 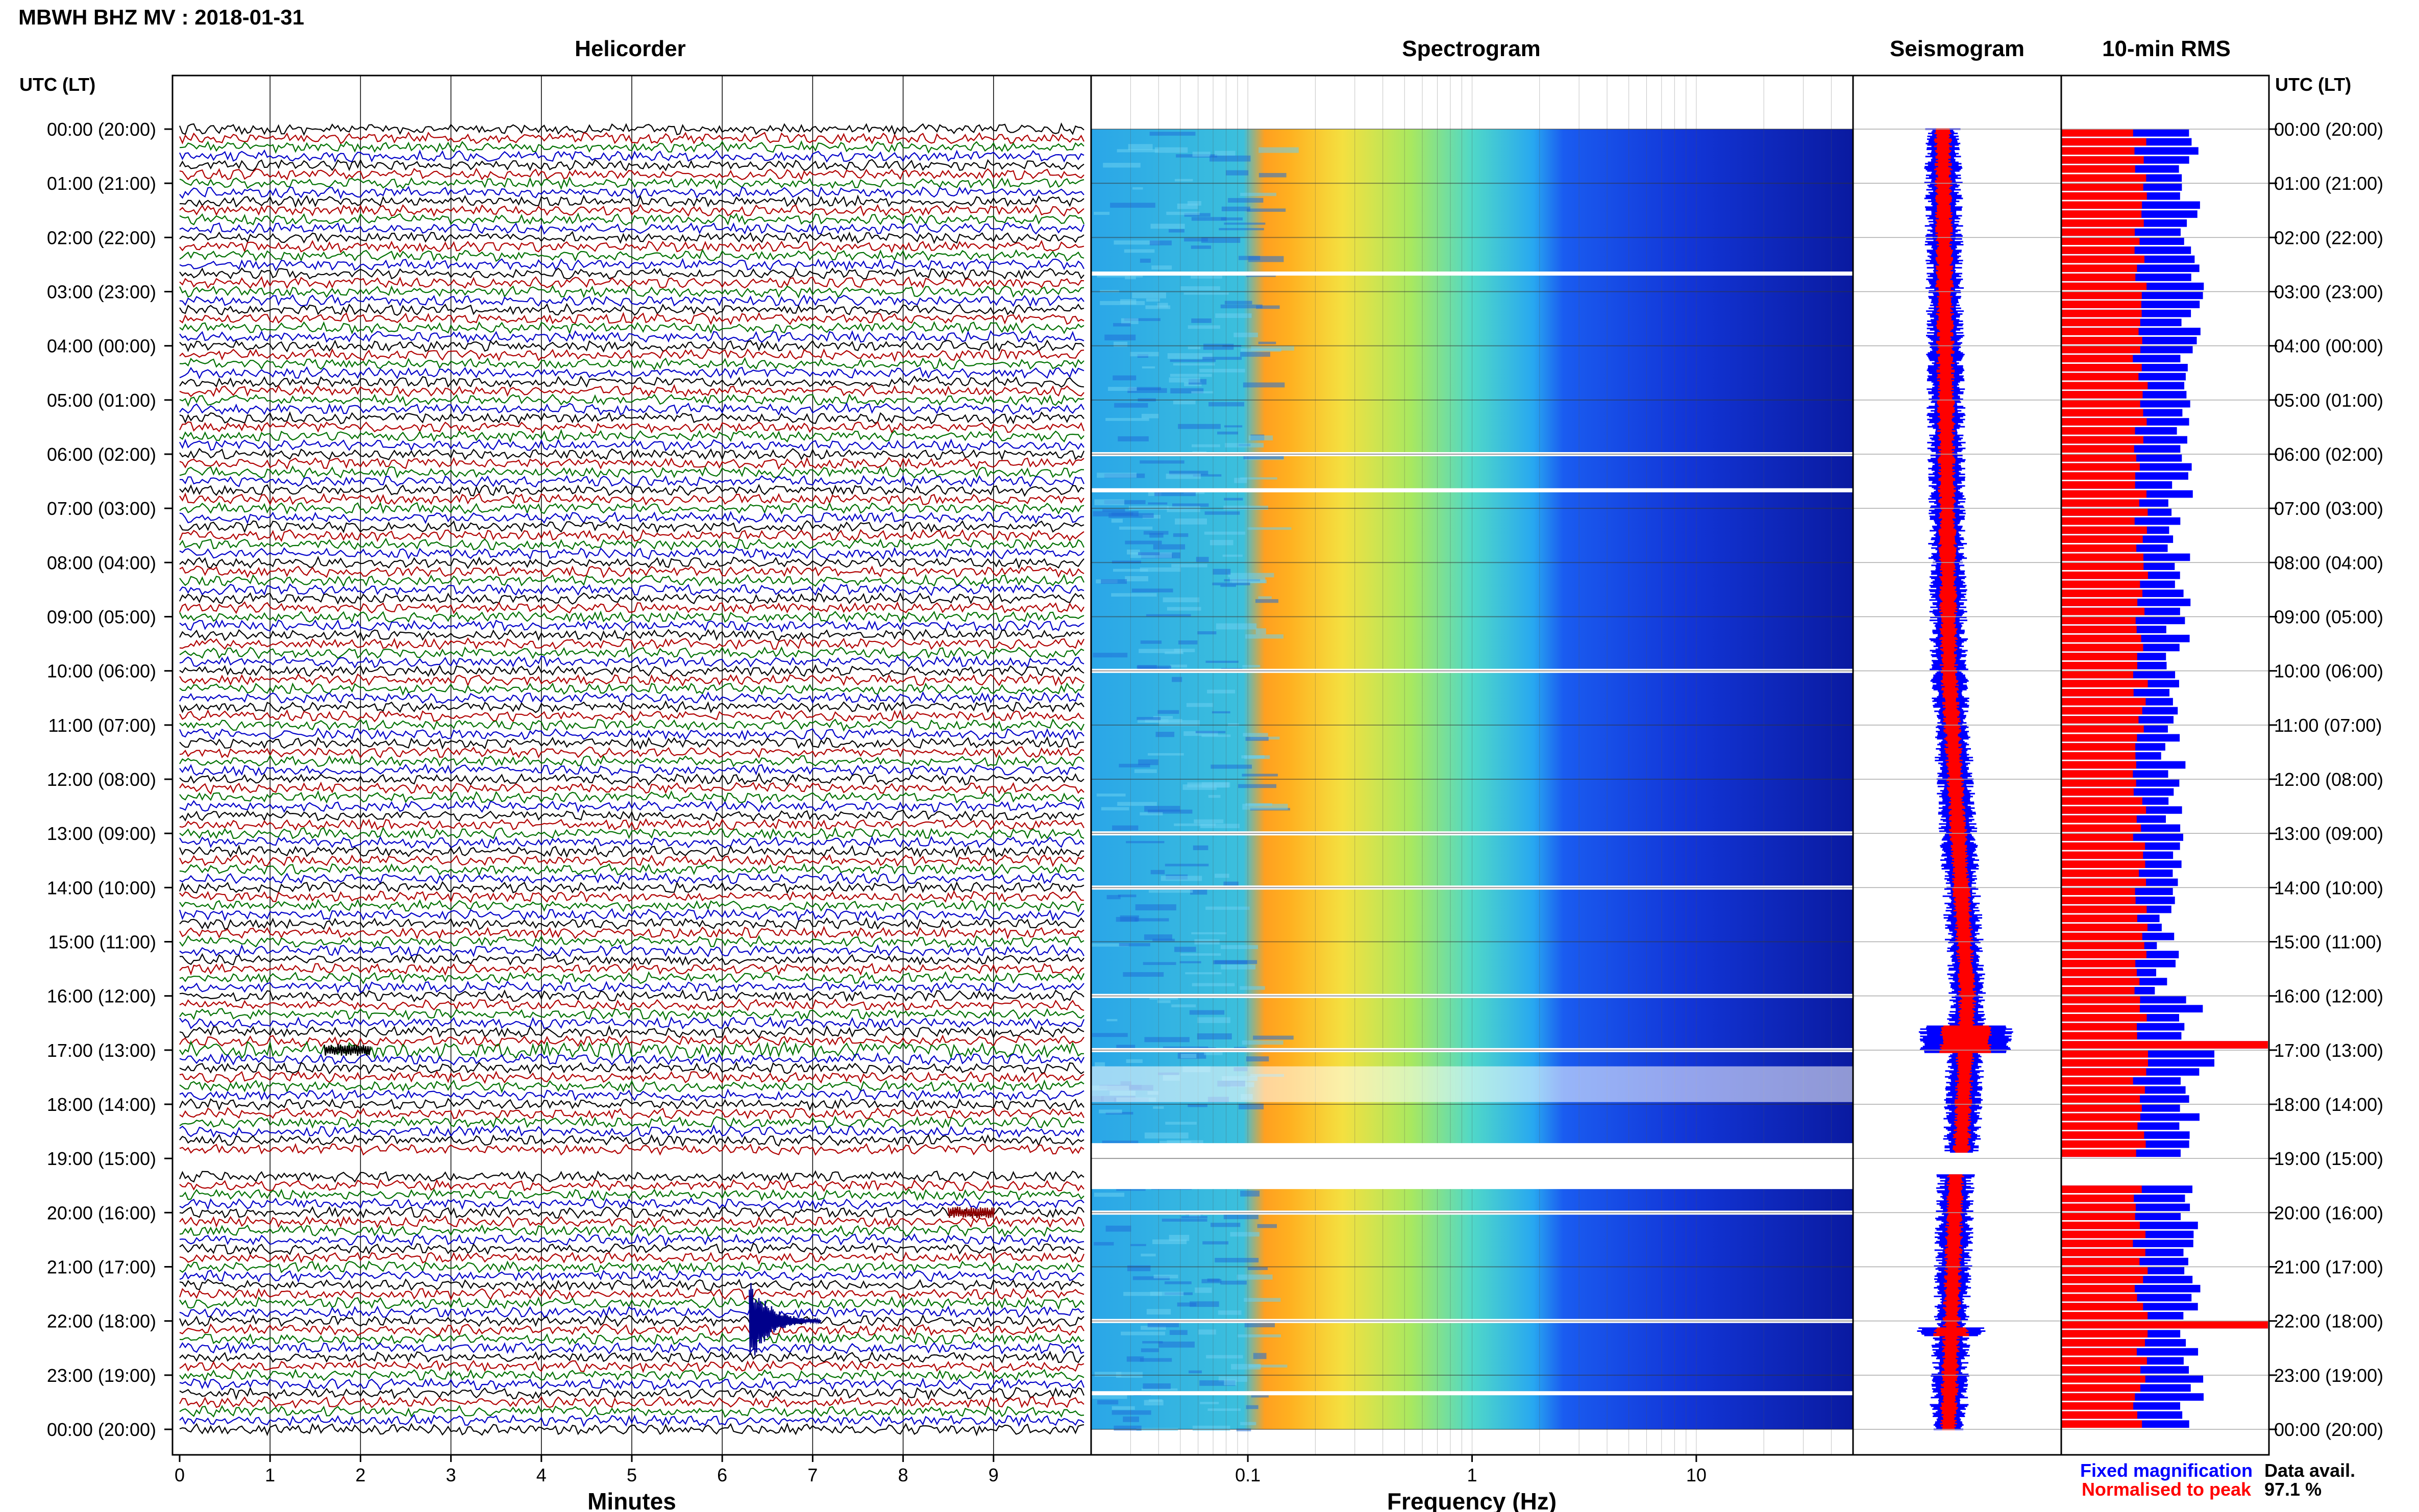 I want to click on time-label-left: 03:00 (23:00), so click(x=101, y=292).